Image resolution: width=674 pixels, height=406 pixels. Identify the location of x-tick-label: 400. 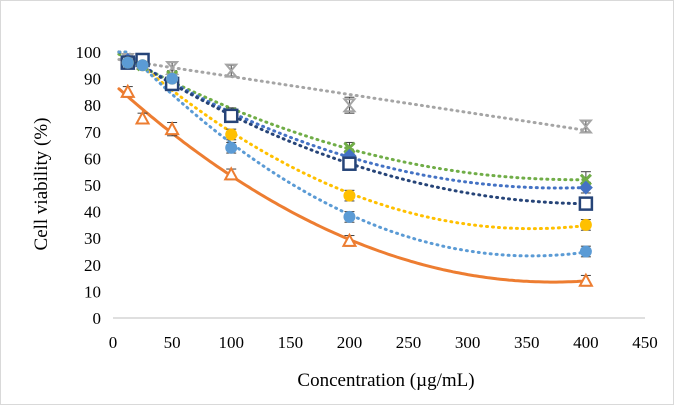
(586, 342).